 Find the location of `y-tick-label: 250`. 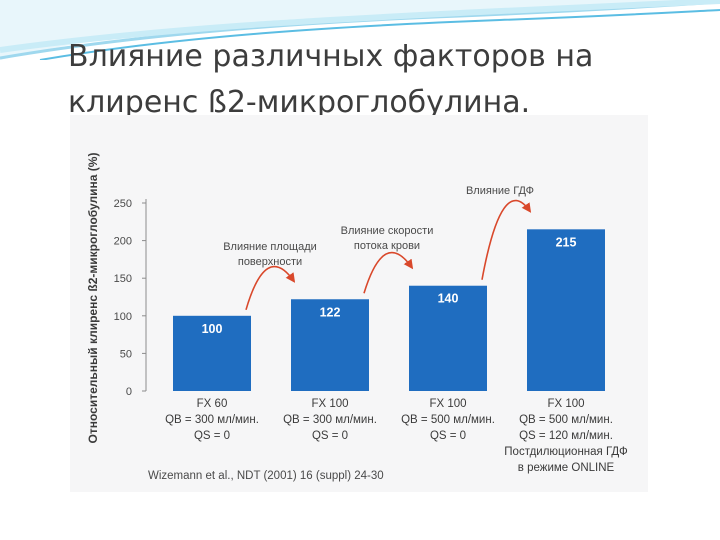

y-tick-label: 250 is located at coordinates (123, 204).